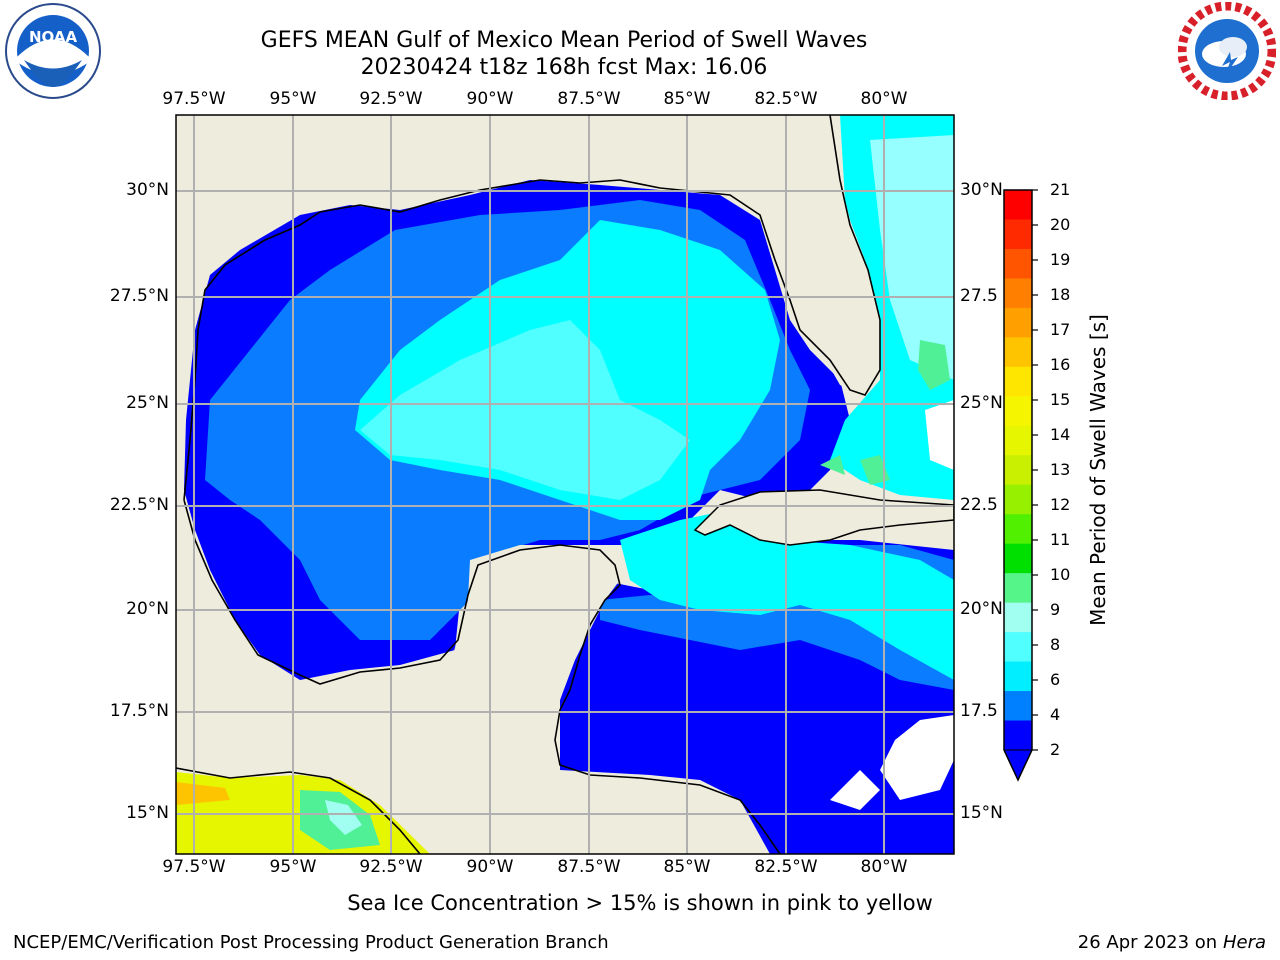  I want to click on lon-tick-top: 87.5°W, so click(589, 99).